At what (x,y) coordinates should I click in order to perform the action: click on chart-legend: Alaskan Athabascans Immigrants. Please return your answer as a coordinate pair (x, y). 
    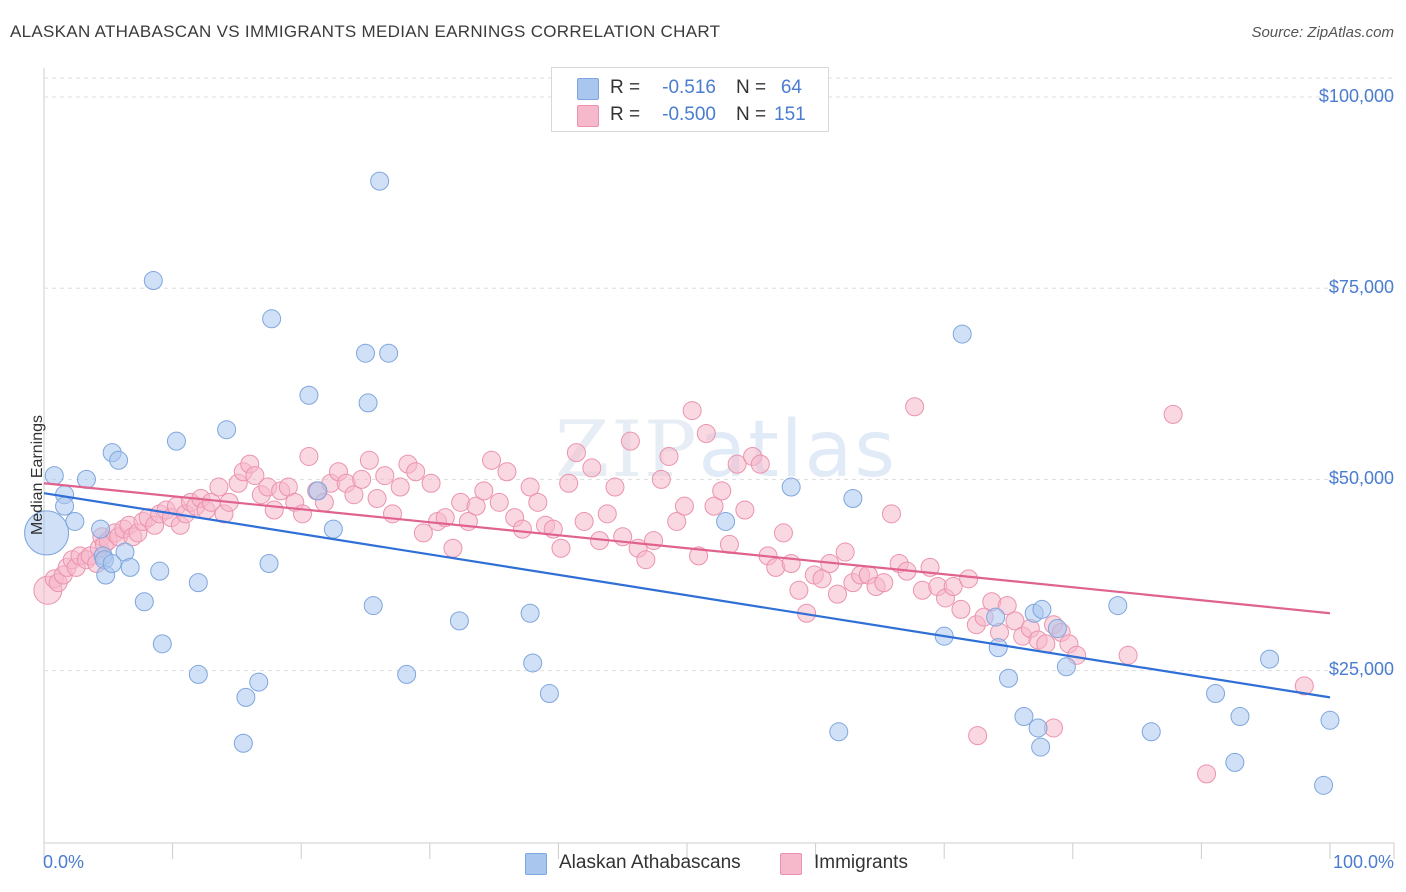
    Looking at the image, I should click on (703, 865).